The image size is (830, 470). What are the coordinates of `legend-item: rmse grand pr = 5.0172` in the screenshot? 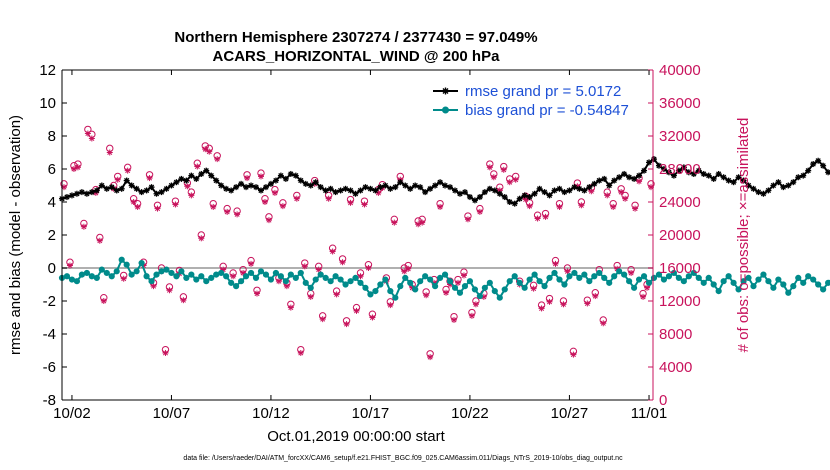 It's located at (527, 91).